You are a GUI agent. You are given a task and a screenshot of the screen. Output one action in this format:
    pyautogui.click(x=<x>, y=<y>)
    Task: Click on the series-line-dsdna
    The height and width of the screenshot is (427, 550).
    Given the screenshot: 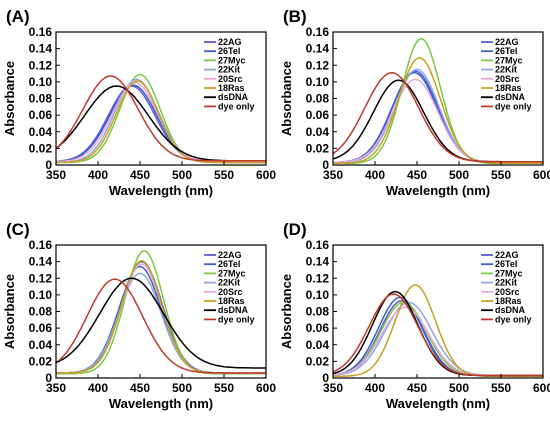 What is the action you would take?
    pyautogui.click(x=160, y=323)
    